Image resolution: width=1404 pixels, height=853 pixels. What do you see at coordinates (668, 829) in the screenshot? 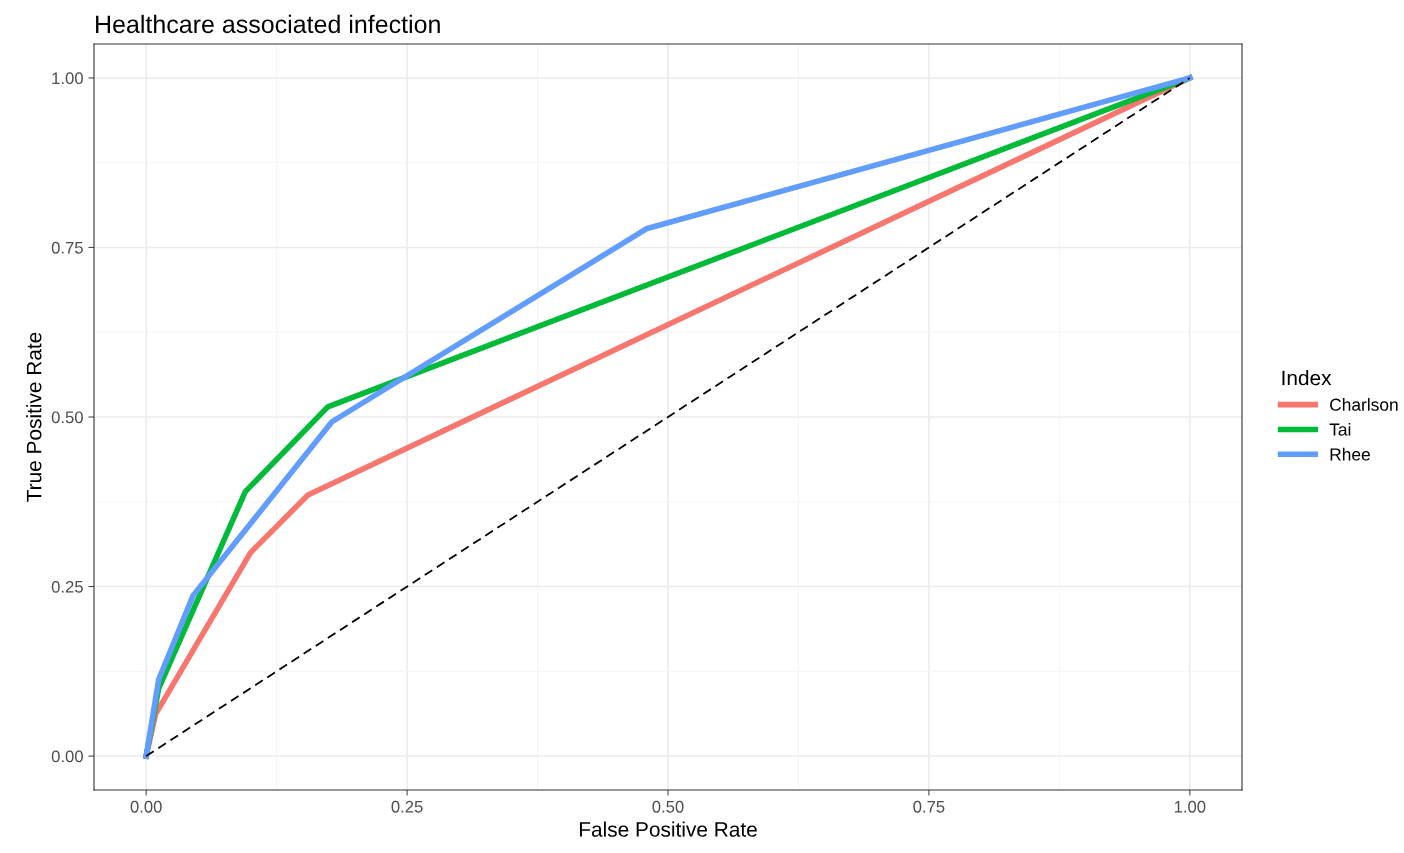
I see `x-axis-title: False Positive Rate` at bounding box center [668, 829].